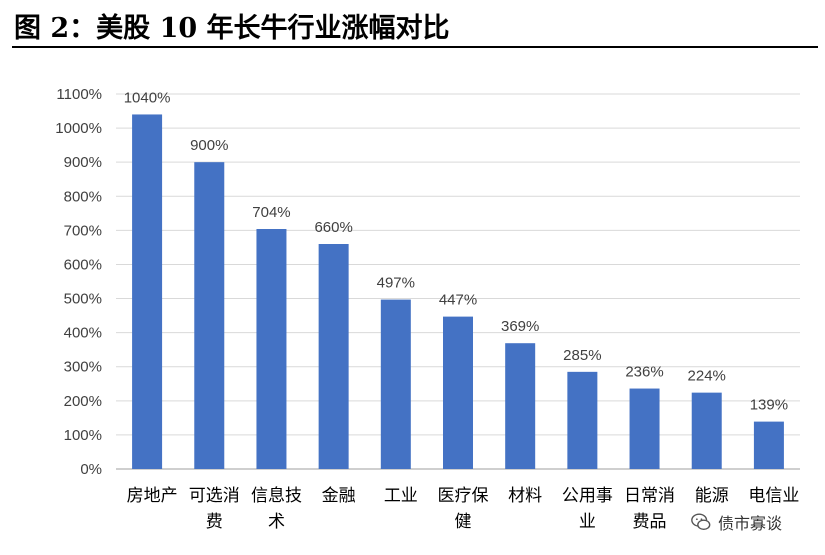 The image size is (825, 555). Describe the element at coordinates (701, 522) in the screenshot. I see `wechat-icon` at that location.